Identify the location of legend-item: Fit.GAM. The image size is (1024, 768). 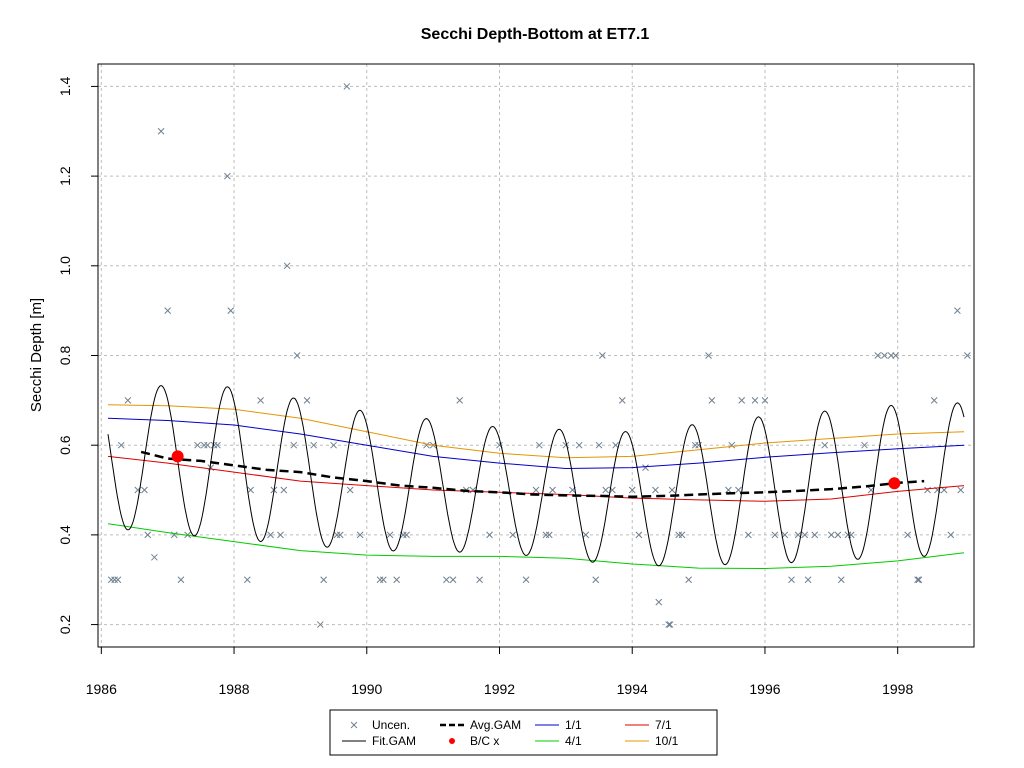
(379, 741).